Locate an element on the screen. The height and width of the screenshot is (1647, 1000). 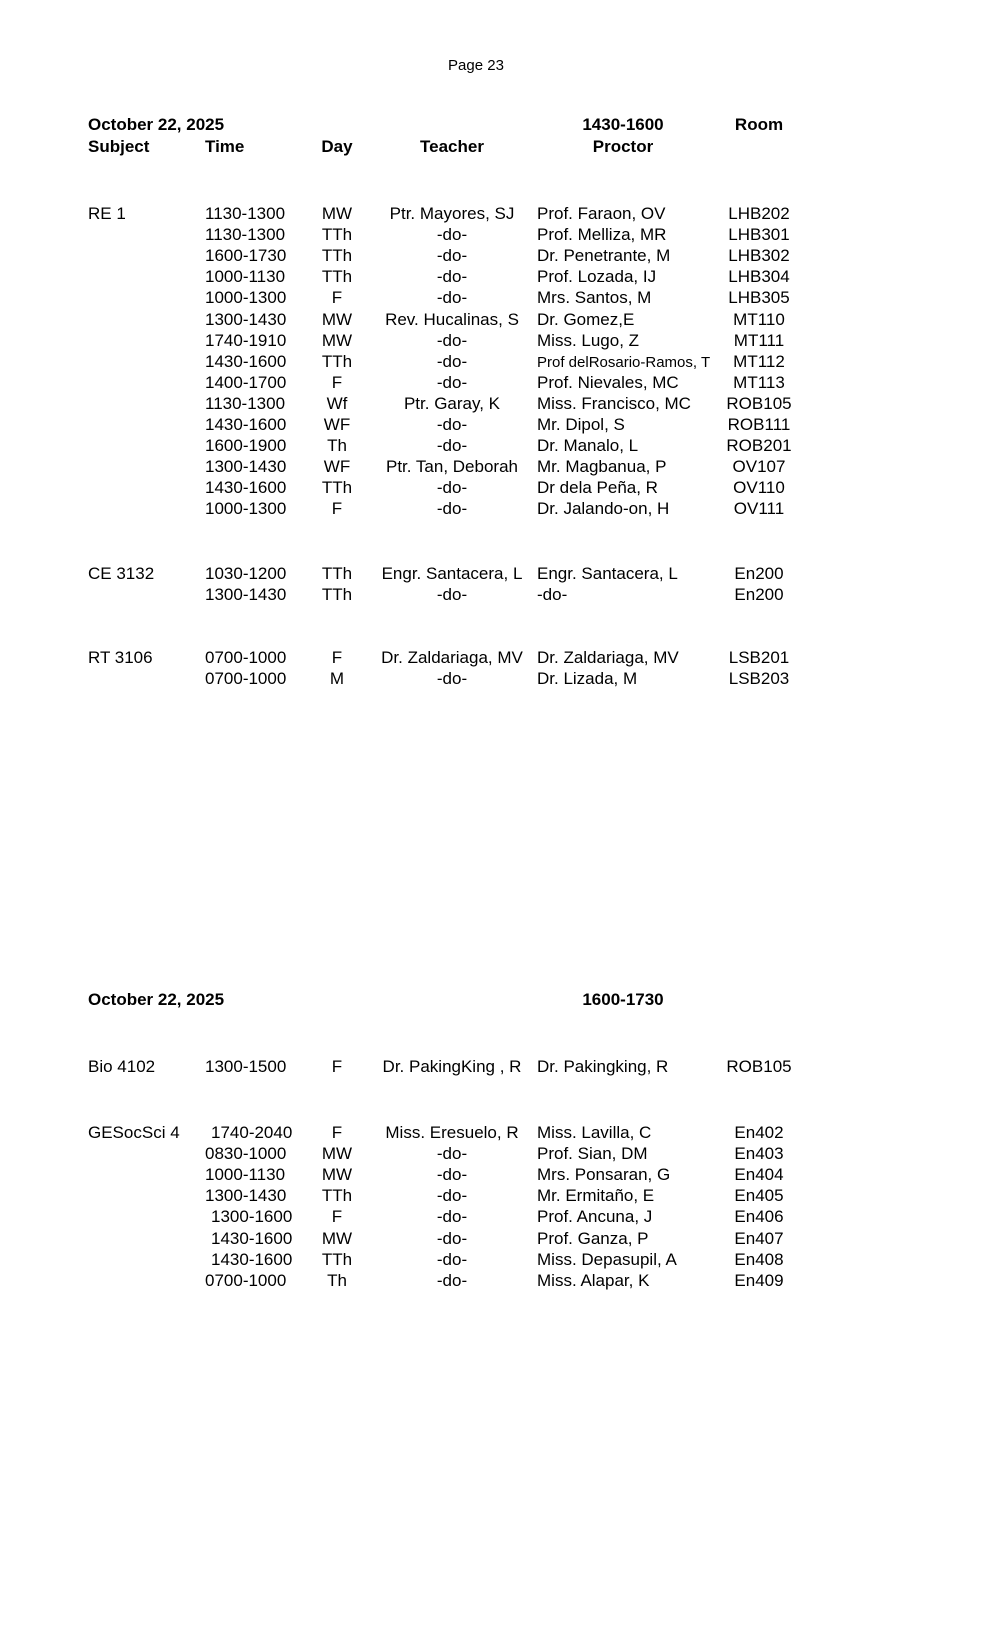
row-day: Wf is located at coordinates (337, 403).